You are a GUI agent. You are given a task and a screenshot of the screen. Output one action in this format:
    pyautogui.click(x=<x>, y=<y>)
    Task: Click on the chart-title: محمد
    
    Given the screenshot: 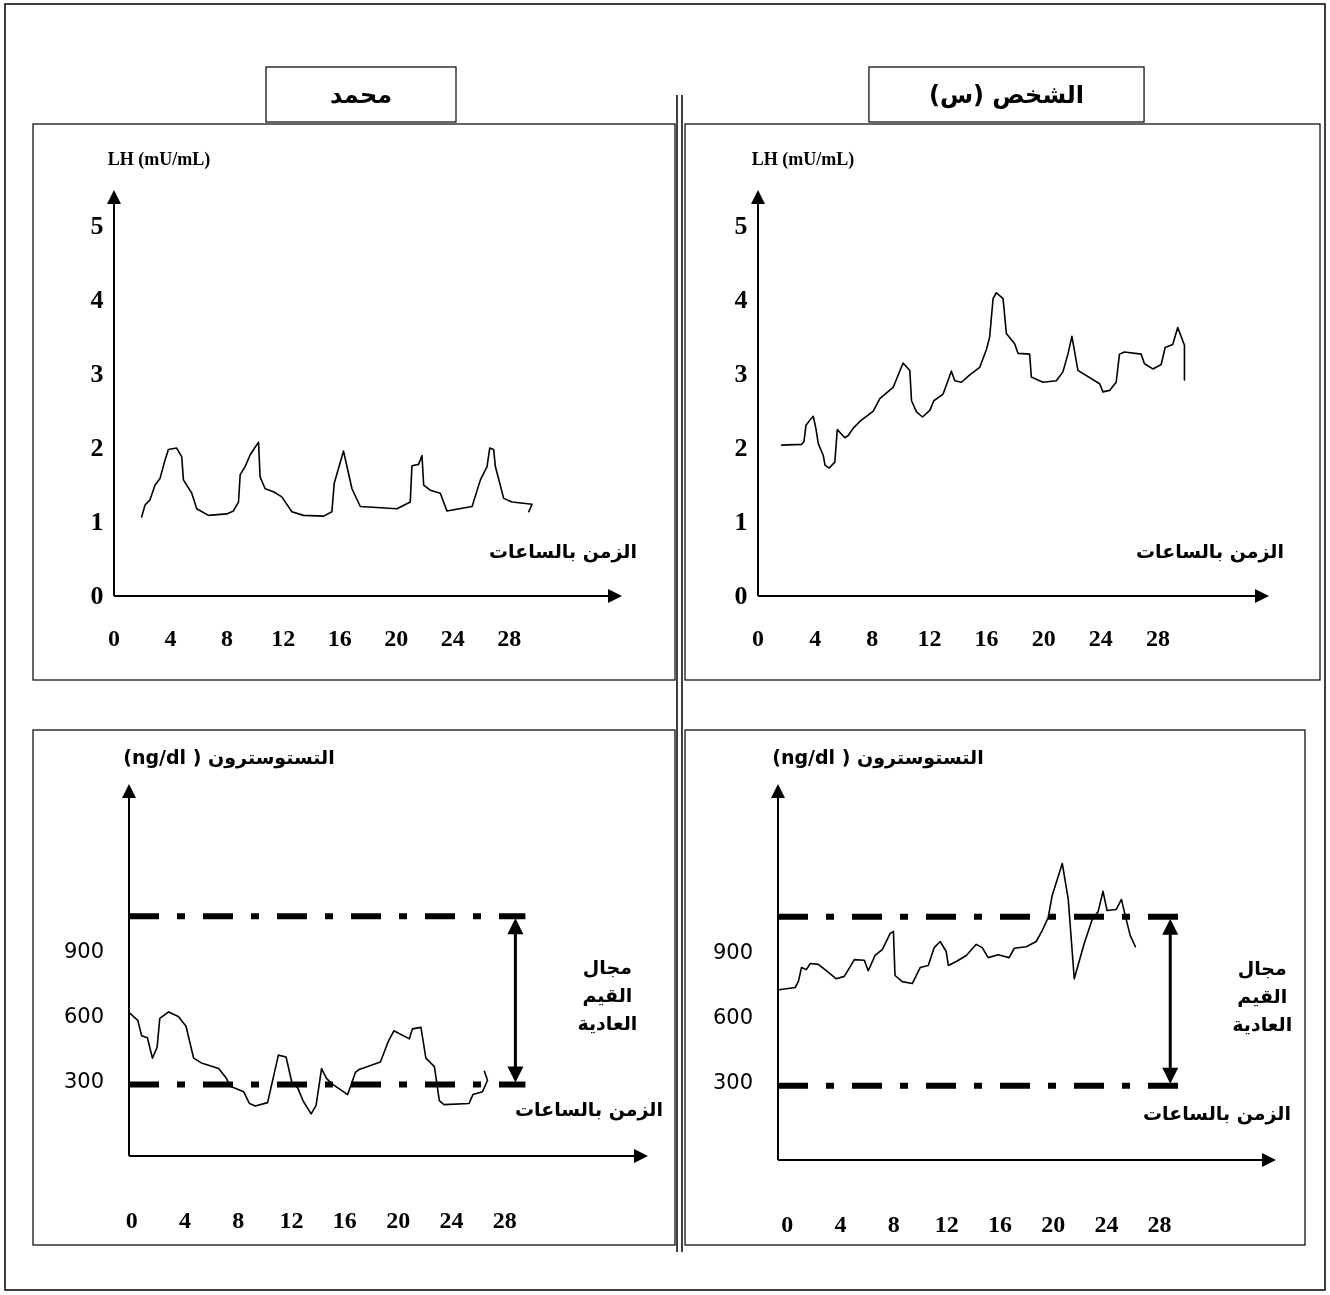 What is the action you would take?
    pyautogui.click(x=361, y=95)
    